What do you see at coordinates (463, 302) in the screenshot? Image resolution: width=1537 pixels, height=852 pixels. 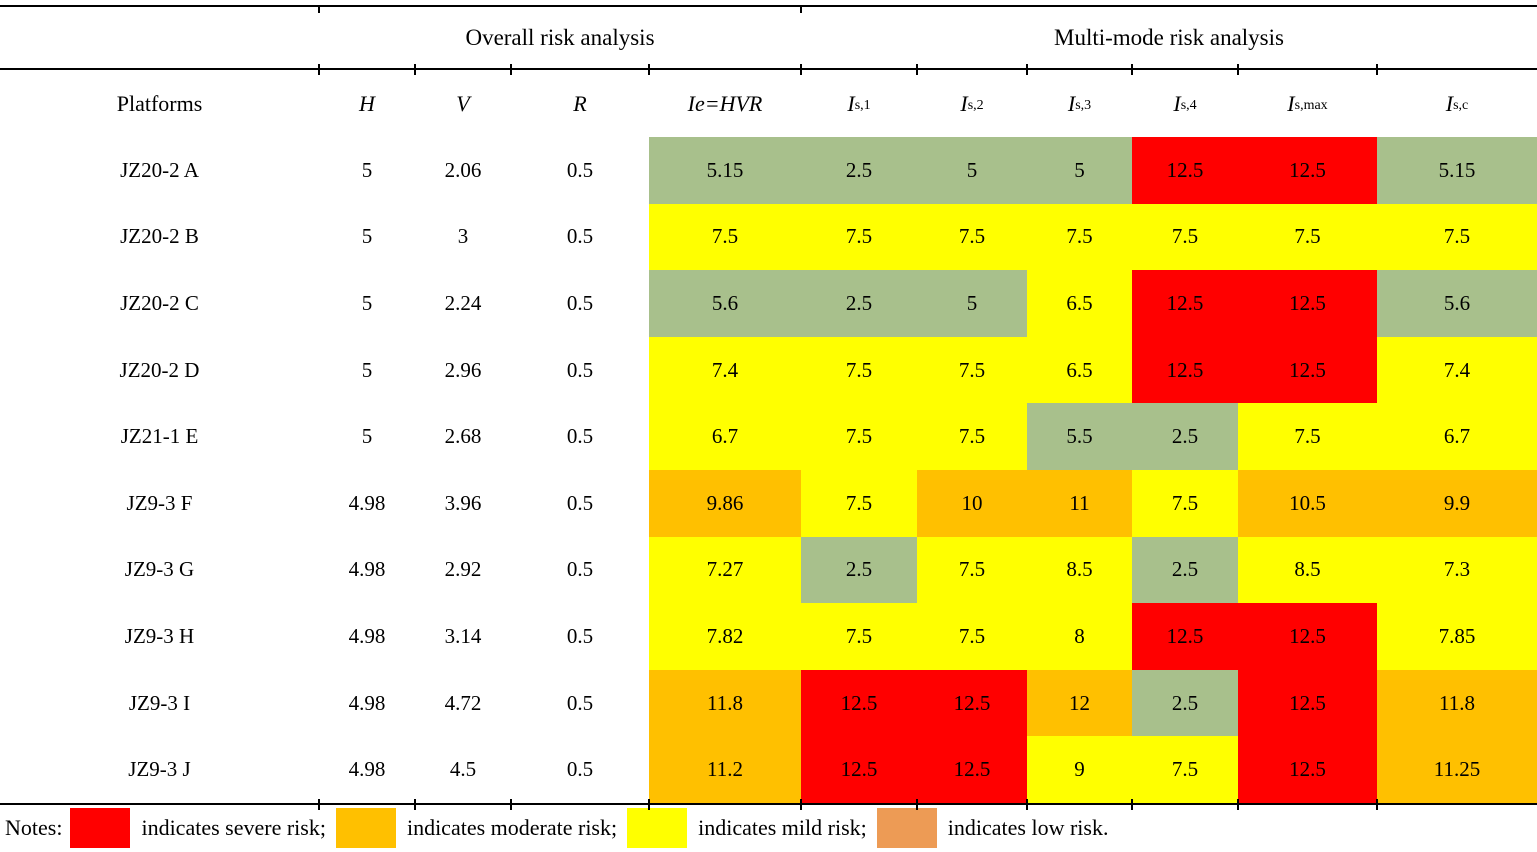 I see `v-cell: 2.24` at bounding box center [463, 302].